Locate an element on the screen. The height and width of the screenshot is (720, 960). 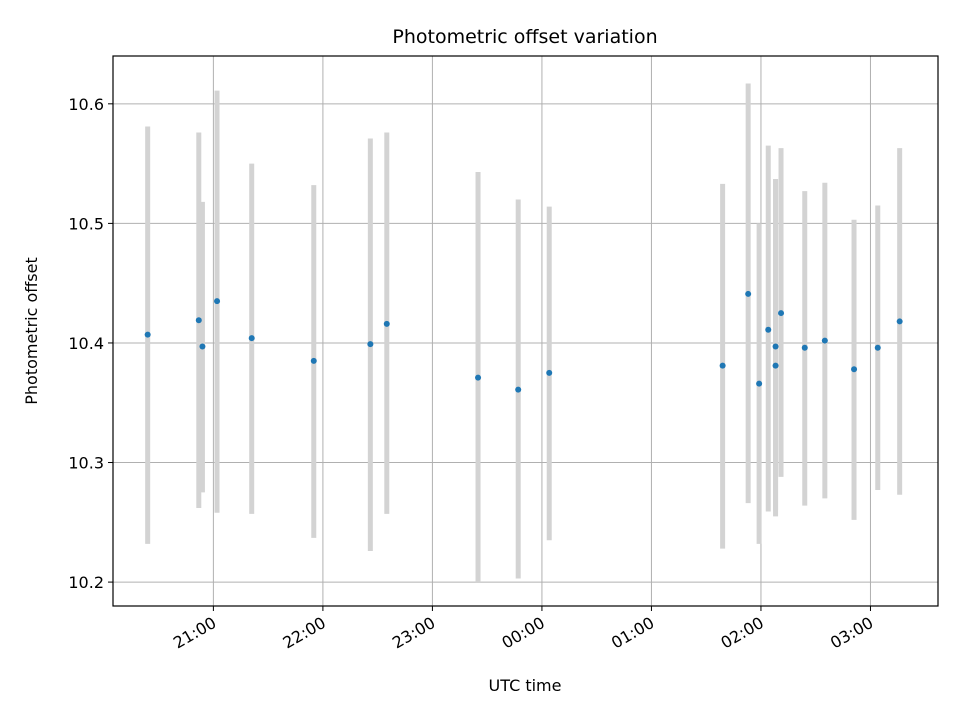
y-tick-label: 10.6 is located at coordinates (86, 104).